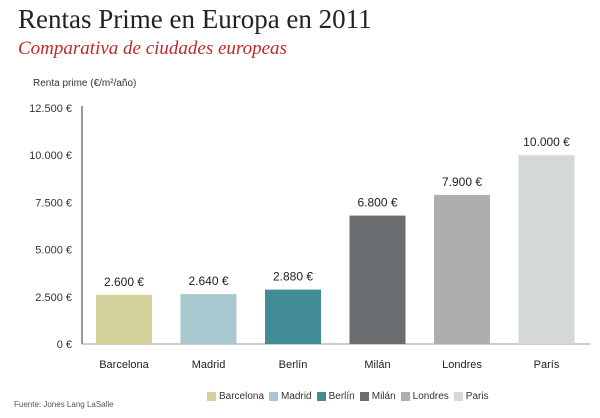 This screenshot has width=600, height=418. What do you see at coordinates (50, 109) in the screenshot?
I see `y-tick-label: 12.500 €` at bounding box center [50, 109].